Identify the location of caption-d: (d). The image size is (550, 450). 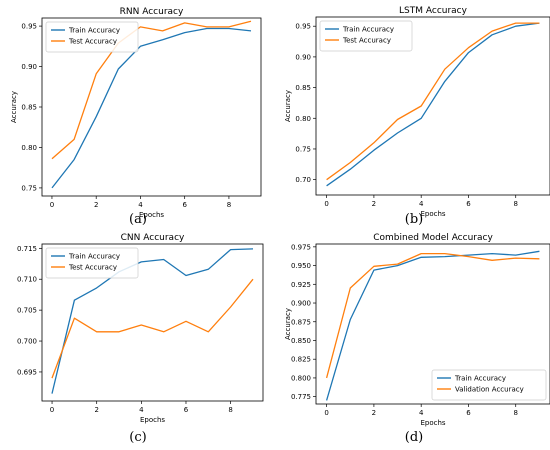
(414, 437).